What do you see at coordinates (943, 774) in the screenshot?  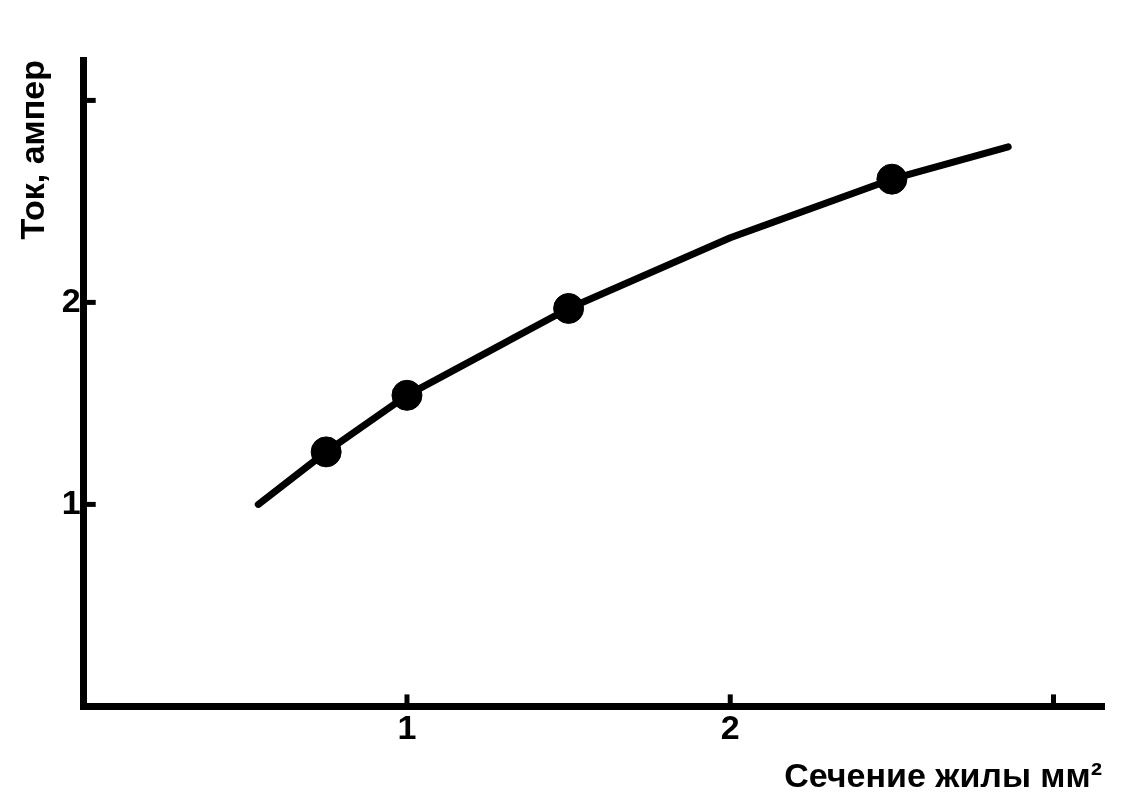 I see `x-axis-title: Сечение жилы мм²` at bounding box center [943, 774].